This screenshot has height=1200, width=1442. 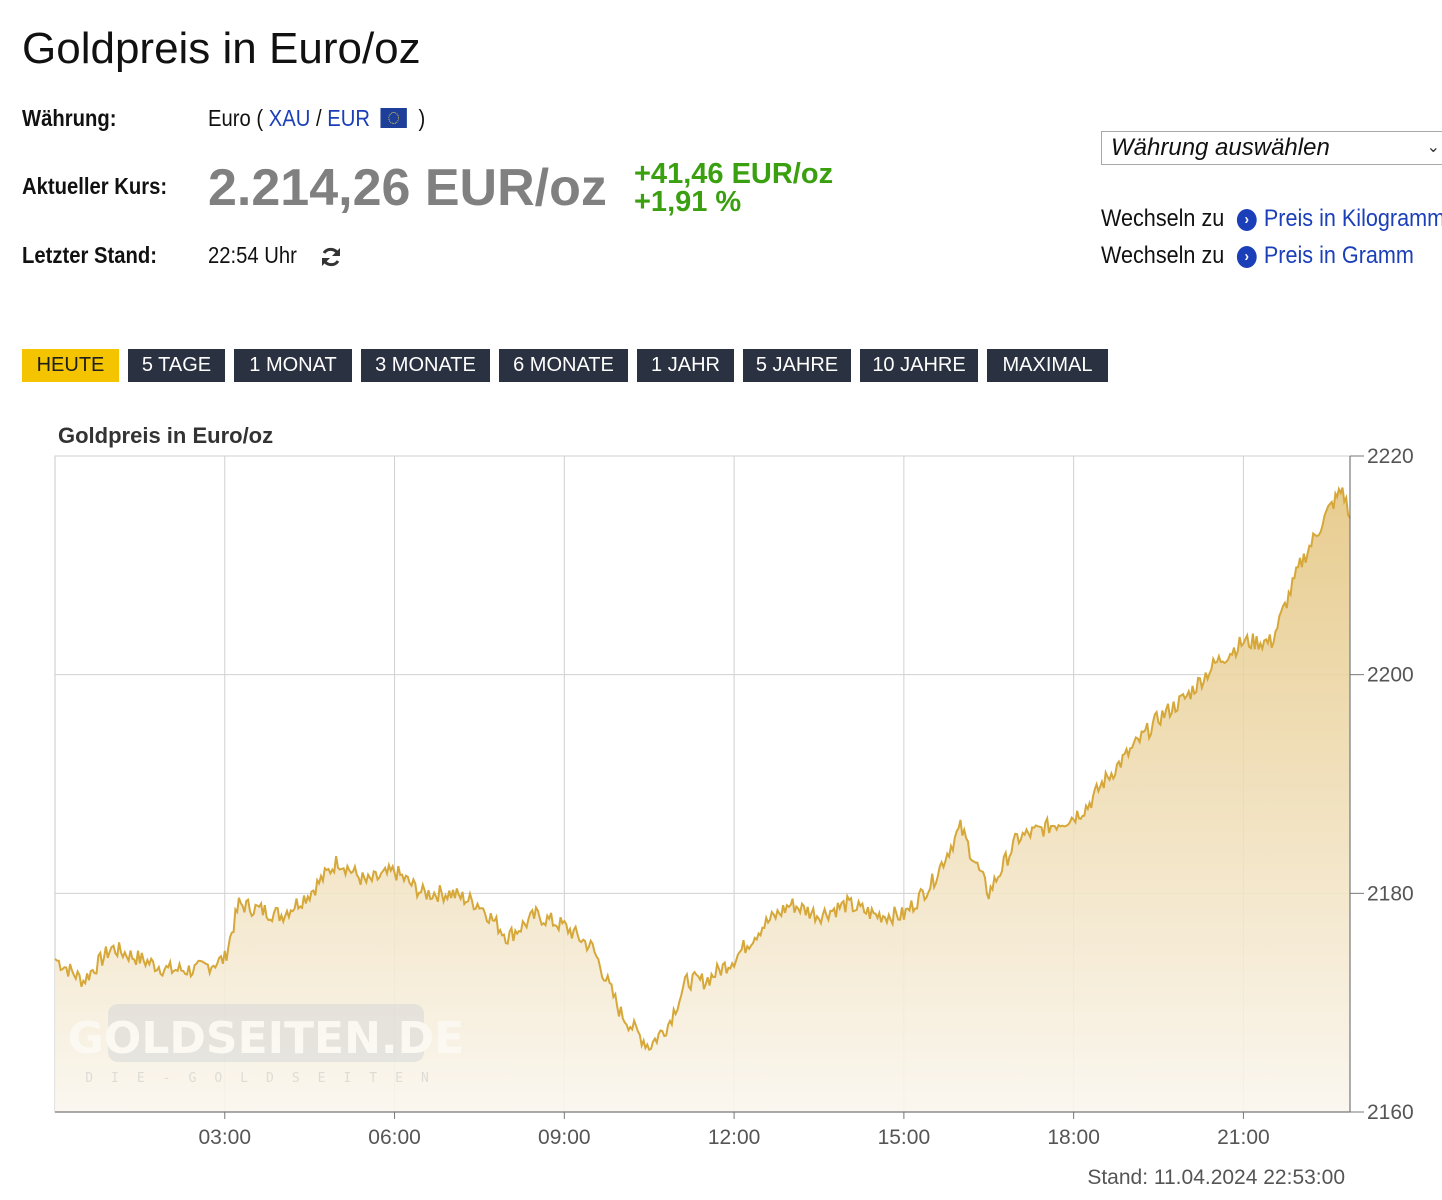 I want to click on switch-kilogram-link: Preis in Kilogramm, so click(x=1352, y=218).